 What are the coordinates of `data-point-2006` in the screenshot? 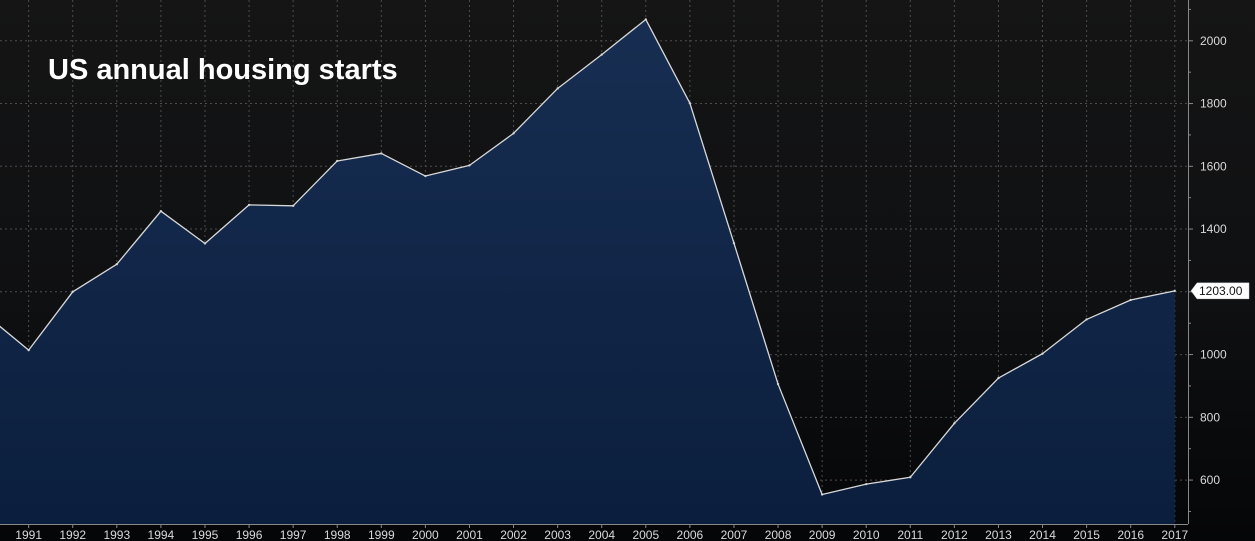 It's located at (690, 103).